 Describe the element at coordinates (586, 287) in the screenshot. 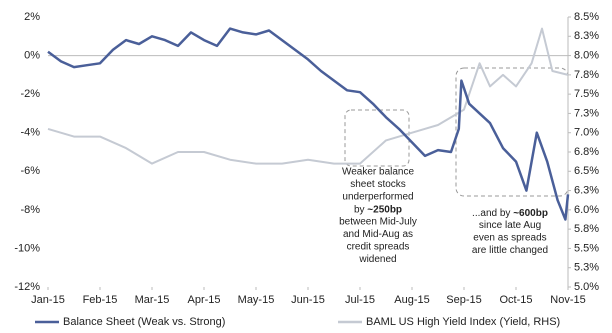

I see `y2-tick-label: 5.0%` at that location.